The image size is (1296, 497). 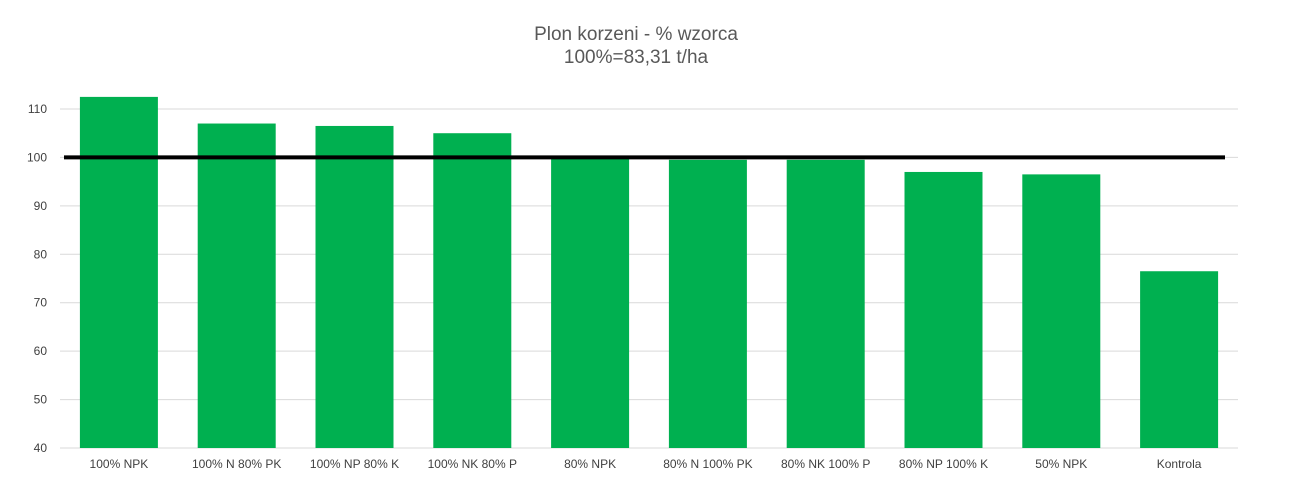 I want to click on x-tick-label: 100% N 80% PK, so click(x=236, y=464).